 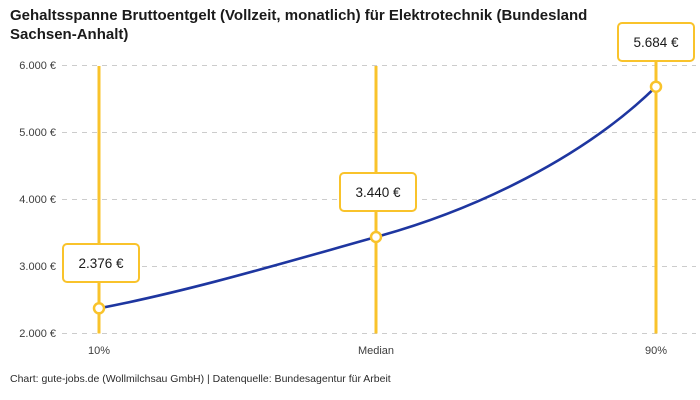 I want to click on value-label-median: 3.440 €, so click(x=378, y=192).